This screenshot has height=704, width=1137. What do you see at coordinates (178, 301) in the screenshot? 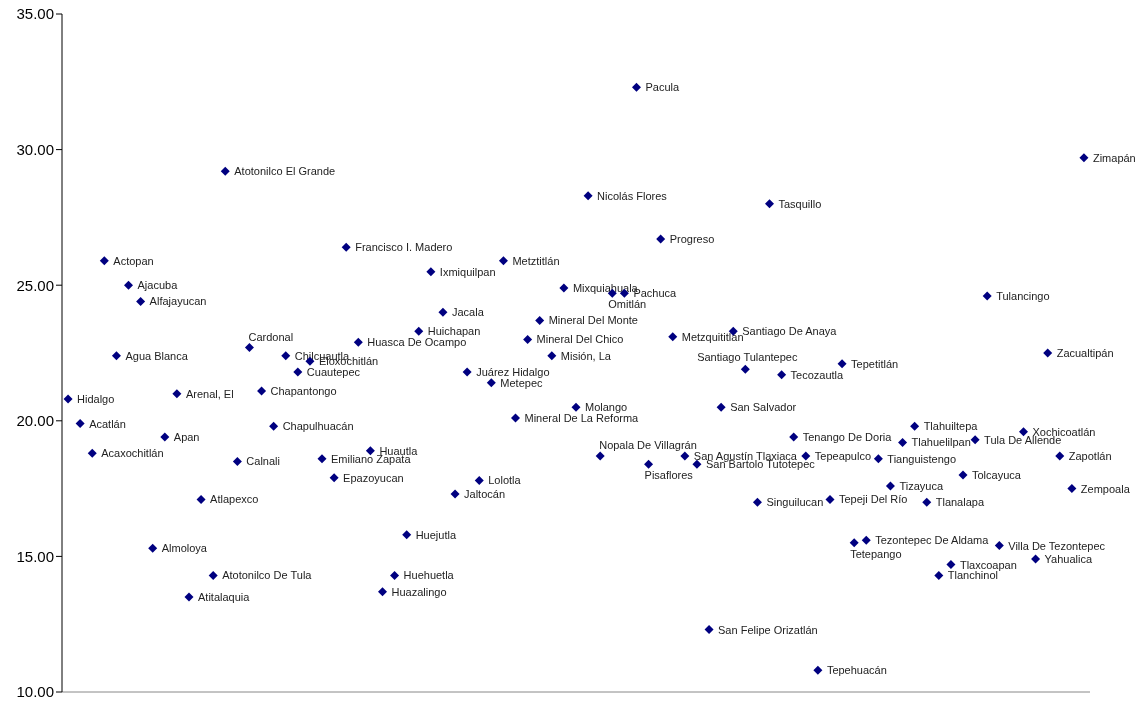
I see `data-label: Alfajayucan` at bounding box center [178, 301].